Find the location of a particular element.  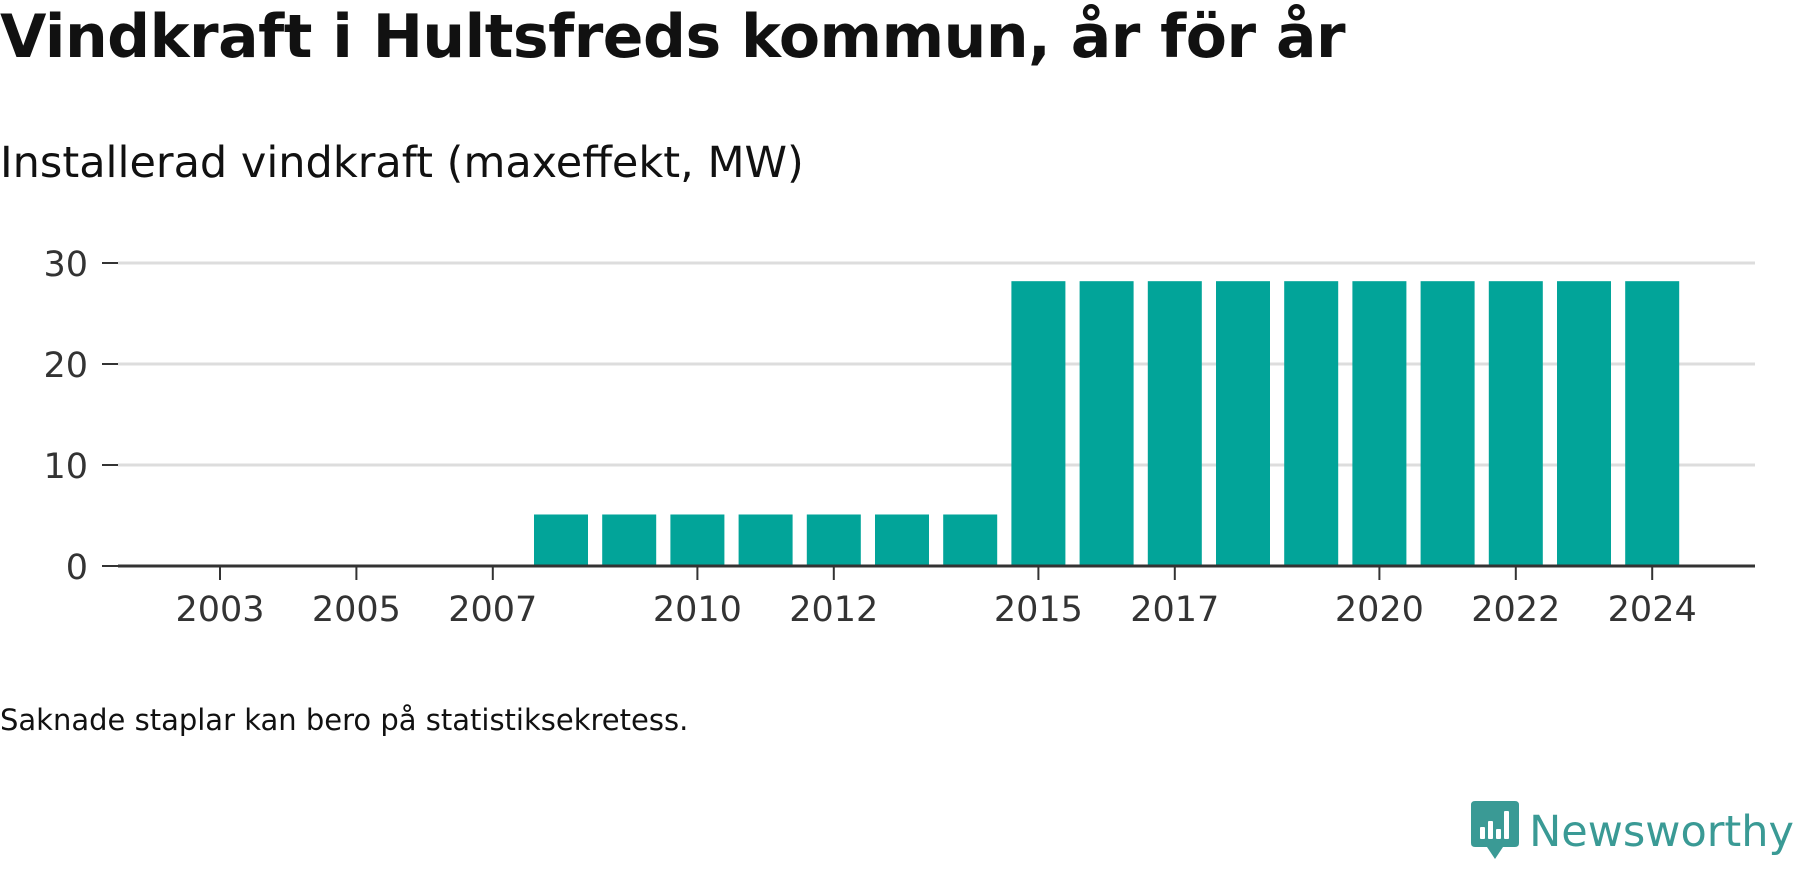

y-tick-label: 10 is located at coordinates (65, 467).